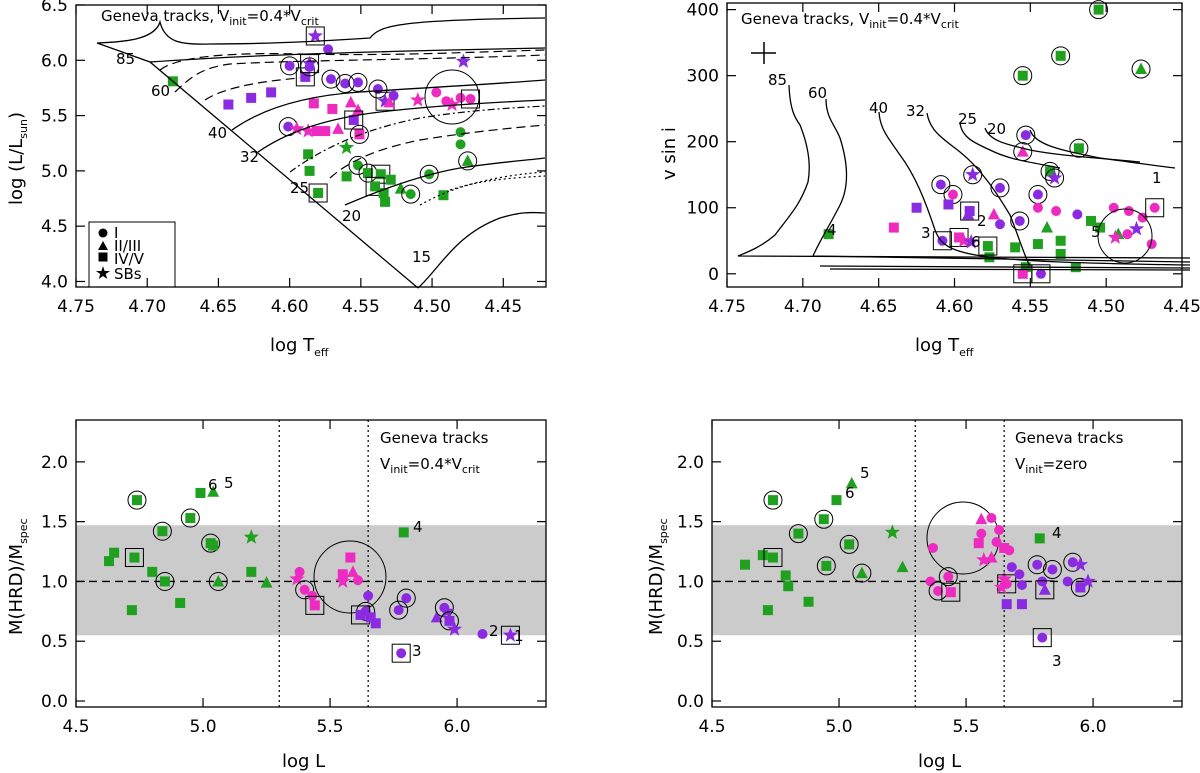 The image size is (1200, 773). Describe the element at coordinates (381, 174) in the screenshot. I see `hrd-point-box` at that location.